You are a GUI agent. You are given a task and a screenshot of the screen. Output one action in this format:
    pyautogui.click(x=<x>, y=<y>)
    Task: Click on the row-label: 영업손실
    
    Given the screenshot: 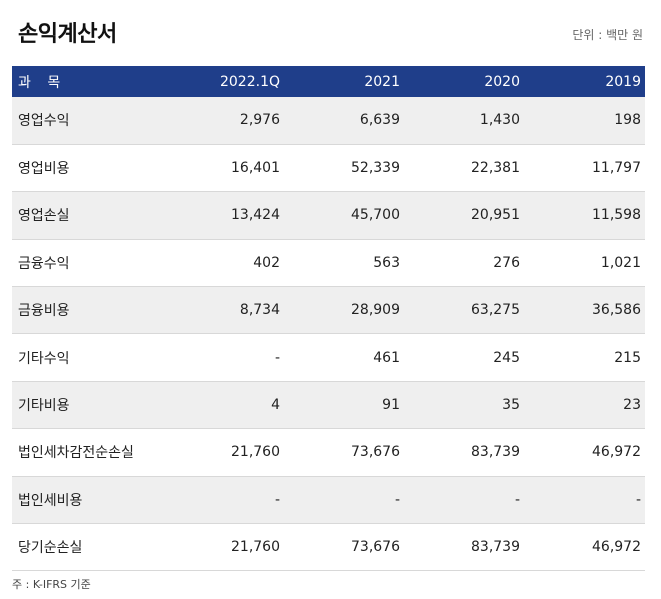 What is the action you would take?
    pyautogui.click(x=44, y=216)
    